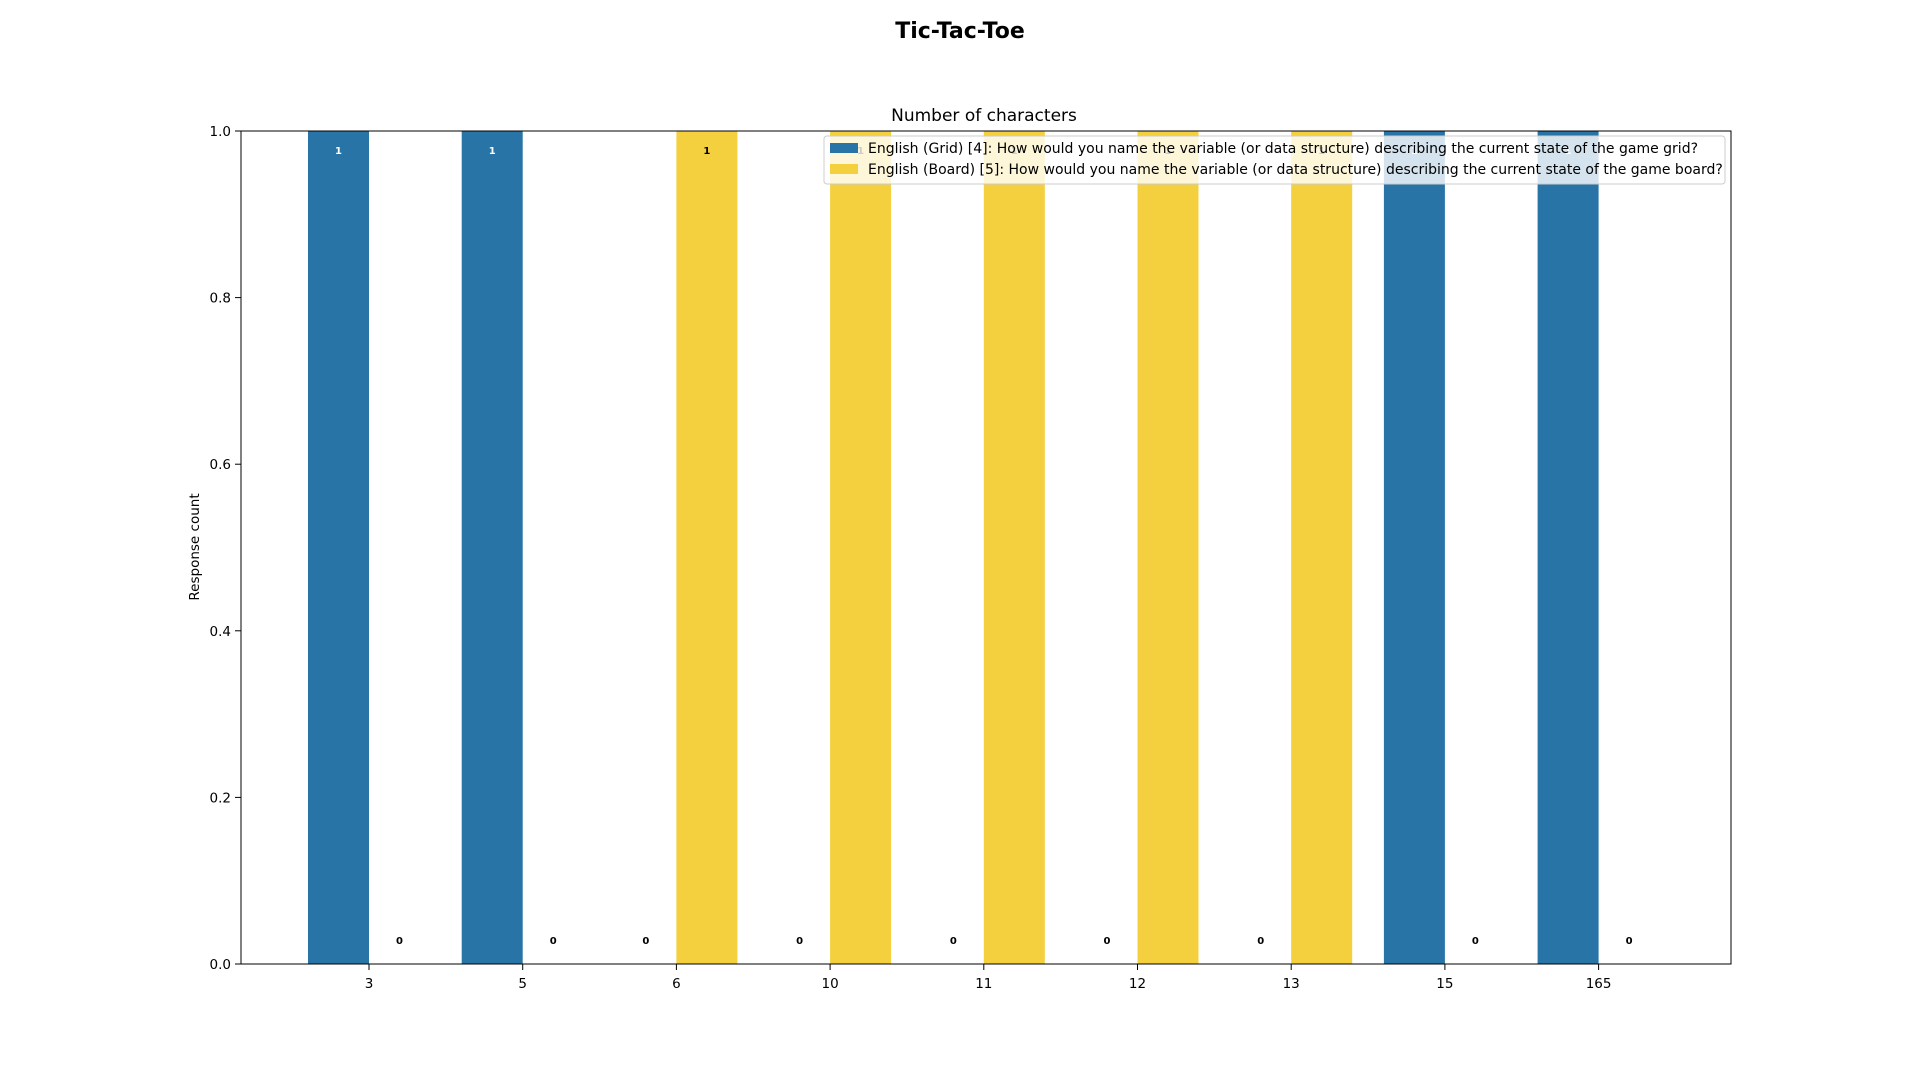  What do you see at coordinates (225, 548) in the screenshot?
I see `y-axis: 0.0 0.2 0.4 0.6 0.8 1.0` at bounding box center [225, 548].